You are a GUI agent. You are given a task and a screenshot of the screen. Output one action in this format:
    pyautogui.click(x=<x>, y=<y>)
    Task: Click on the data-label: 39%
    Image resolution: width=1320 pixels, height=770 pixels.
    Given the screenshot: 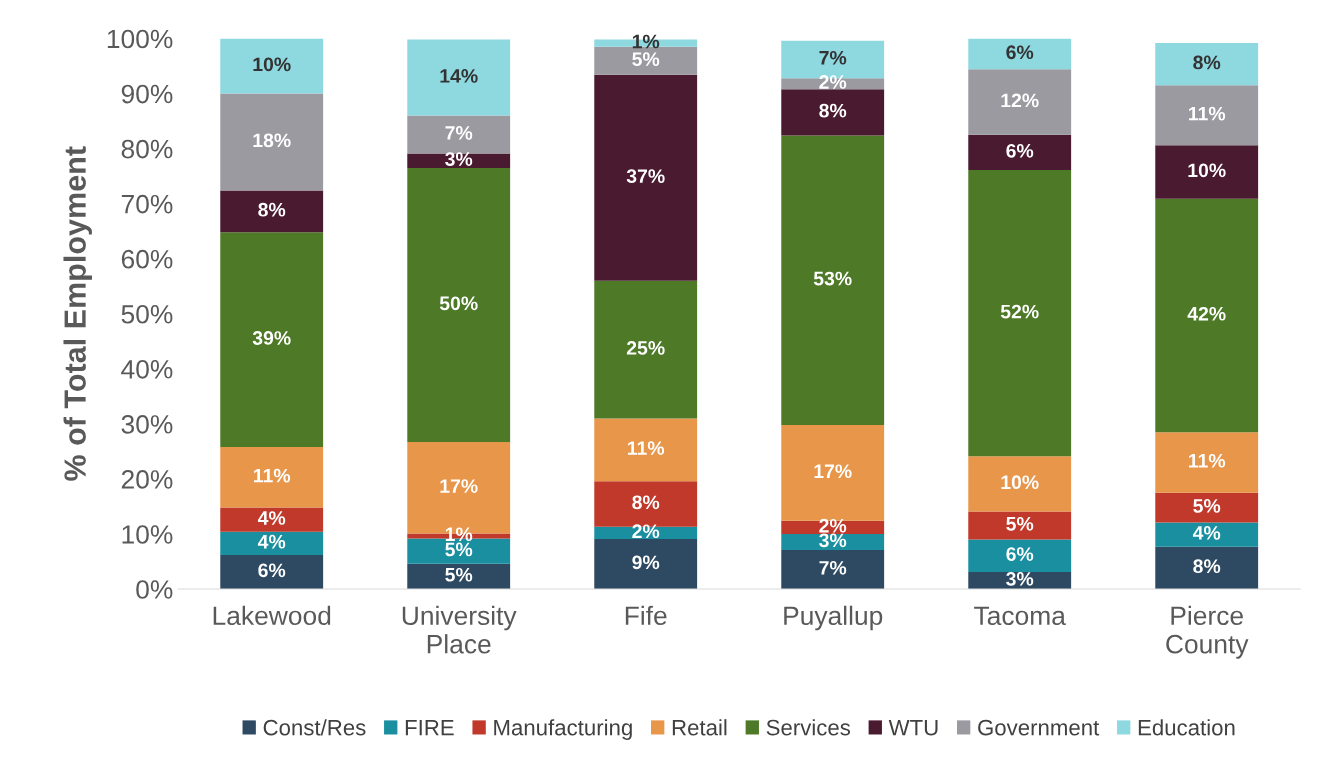 What is the action you would take?
    pyautogui.click(x=271, y=338)
    